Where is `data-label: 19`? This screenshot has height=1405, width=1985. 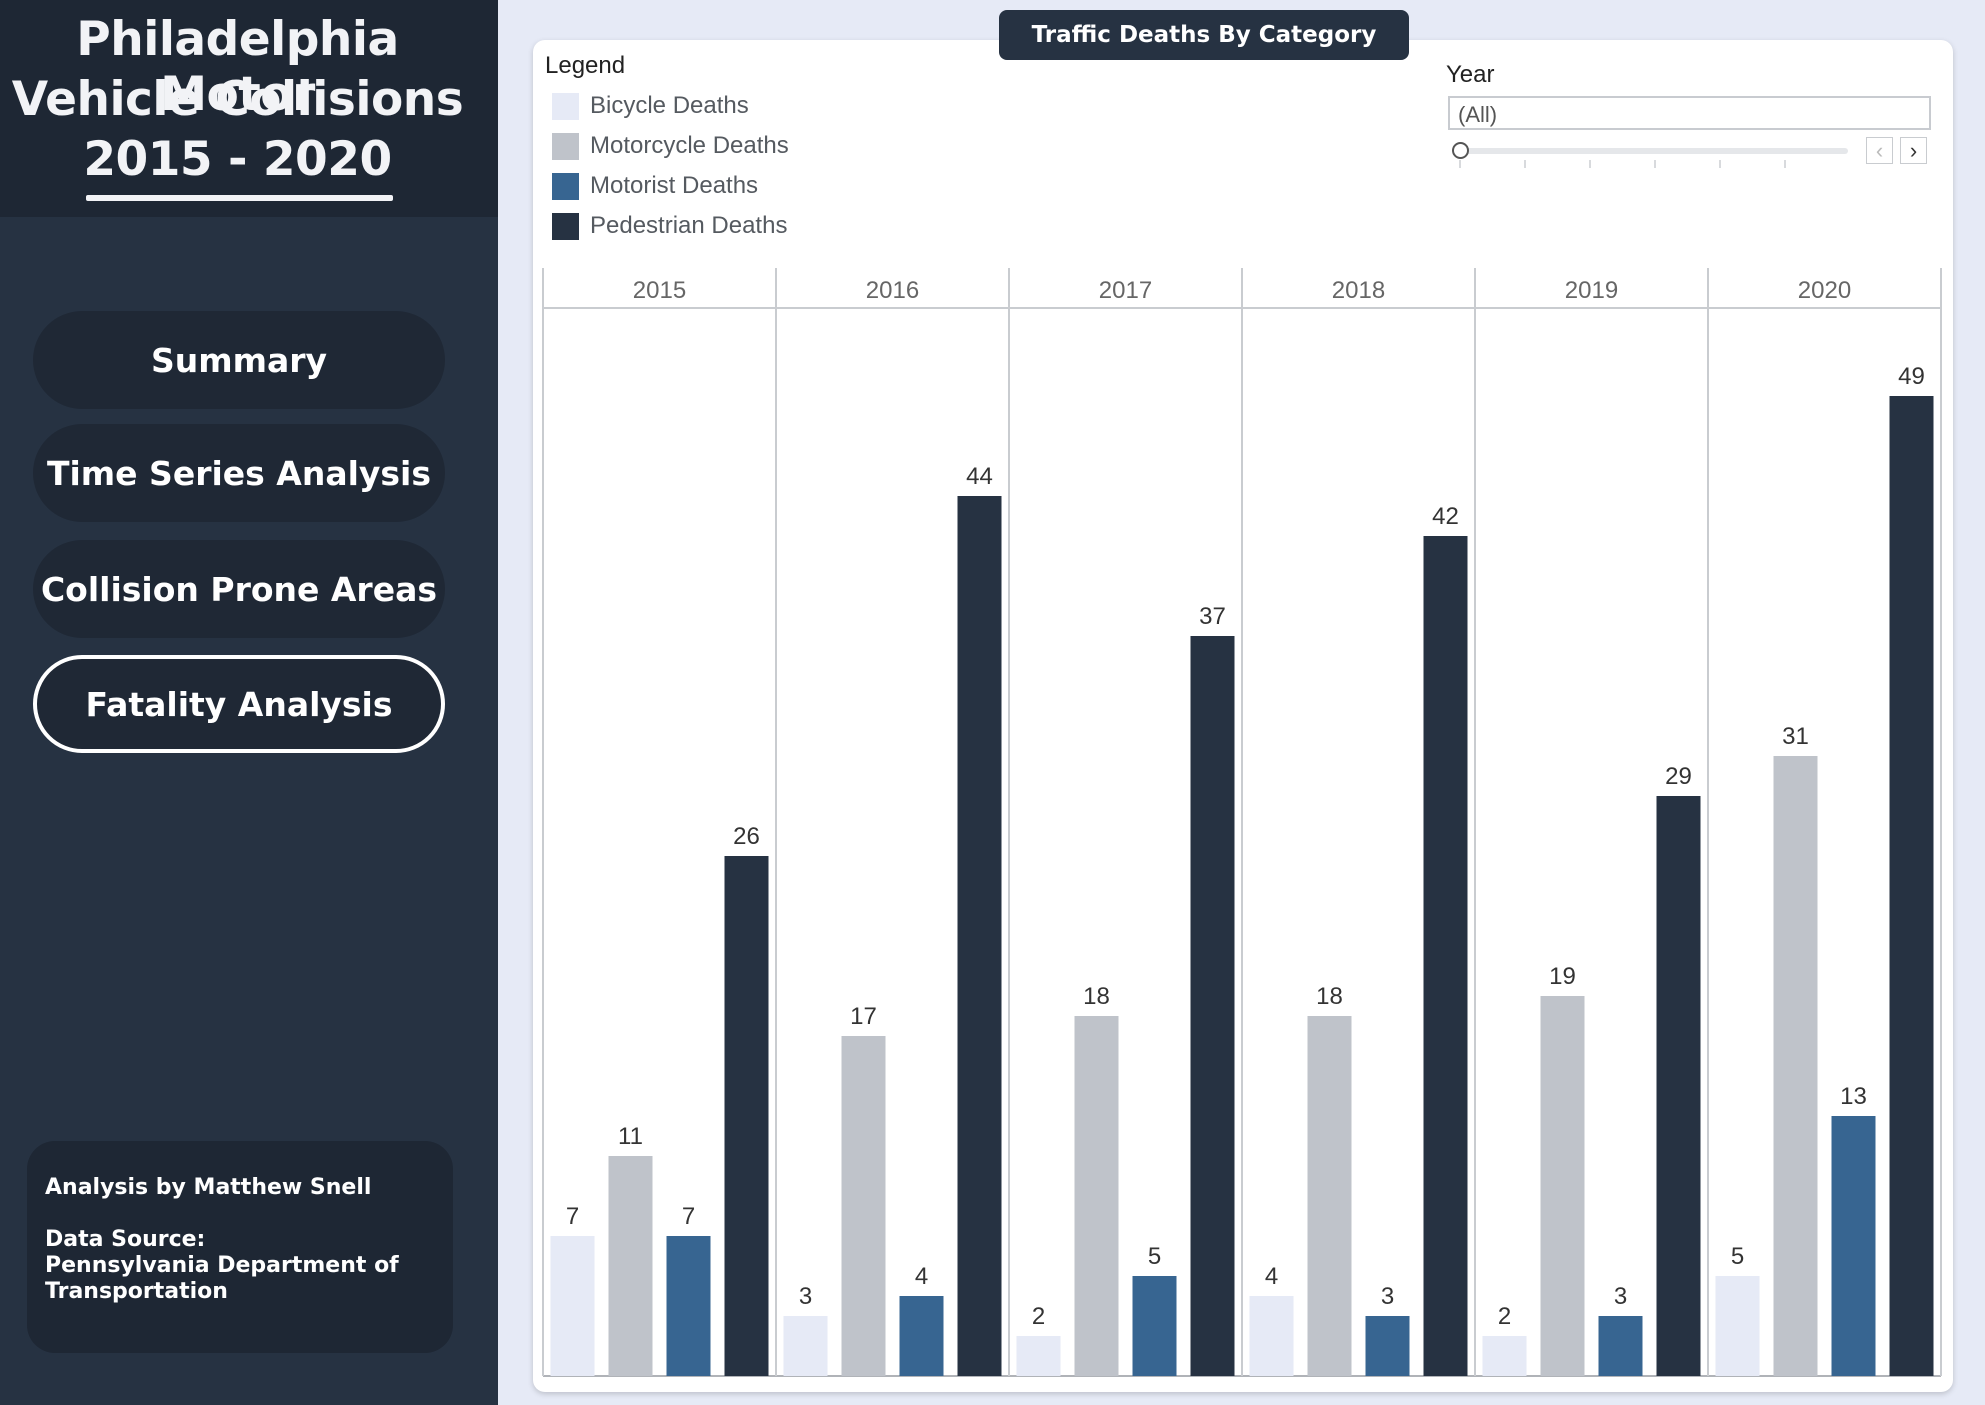
data-label: 19 is located at coordinates (1562, 976).